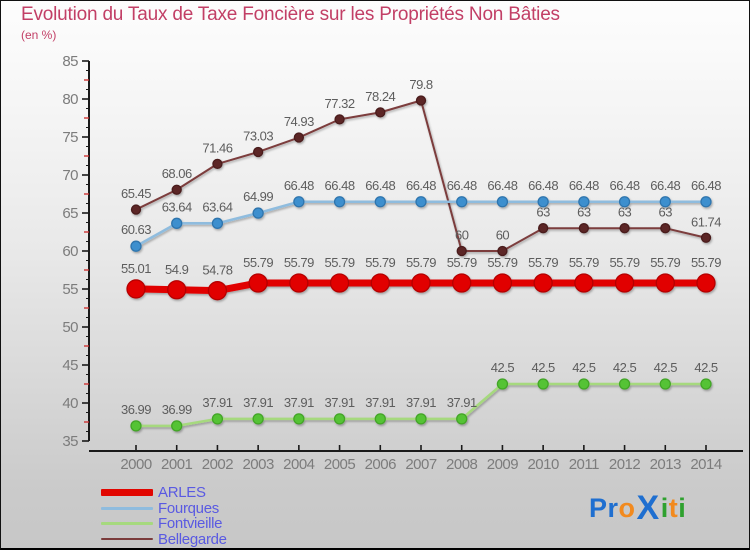 This screenshot has height=550, width=750. Describe the element at coordinates (258, 196) in the screenshot. I see `svg-text: 64.99` at that location.